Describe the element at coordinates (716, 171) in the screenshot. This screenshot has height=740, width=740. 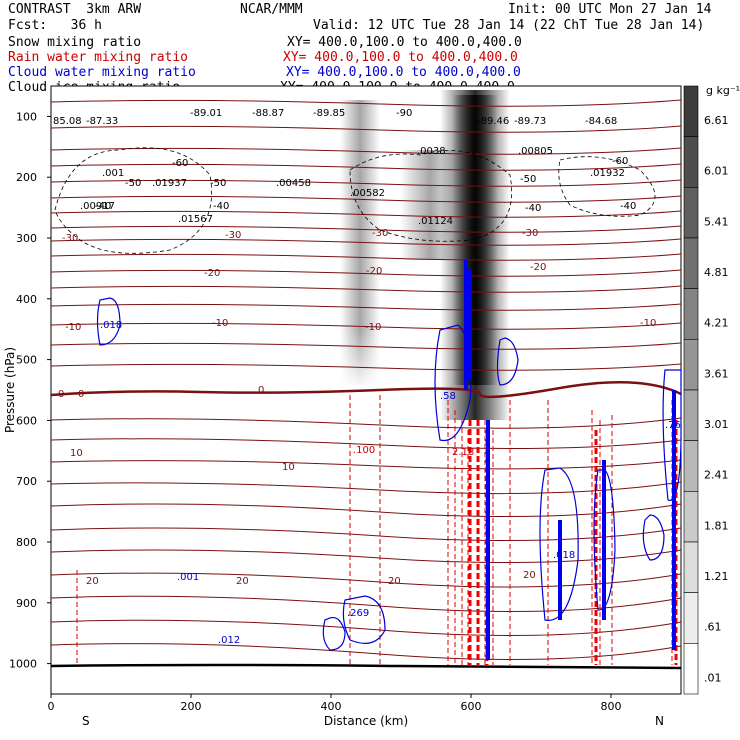
I see `colorbar-label: 6.01` at that location.